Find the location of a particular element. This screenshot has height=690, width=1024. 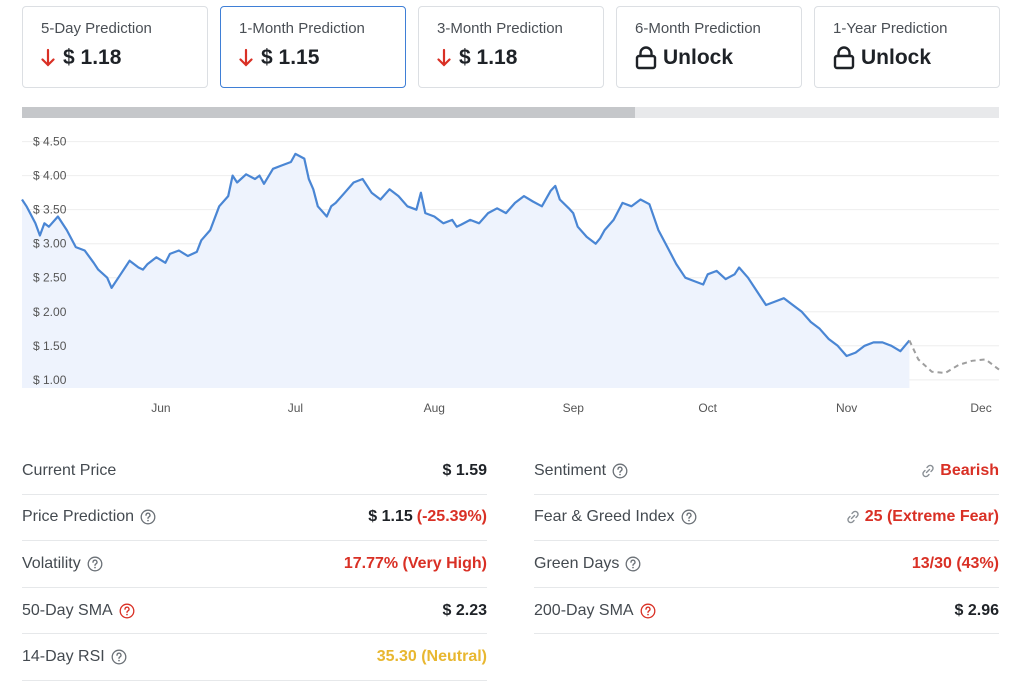

y-tick-label: $ 1.50 is located at coordinates (50, 346).